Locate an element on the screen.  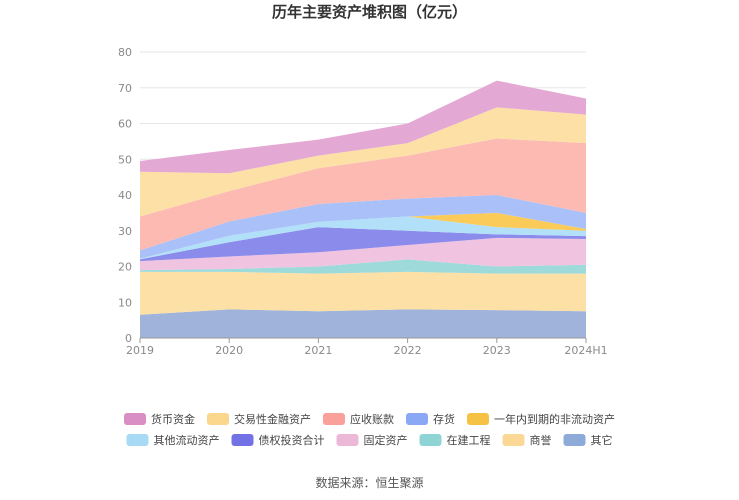
x-tick-label: 2021 is located at coordinates (318, 350).